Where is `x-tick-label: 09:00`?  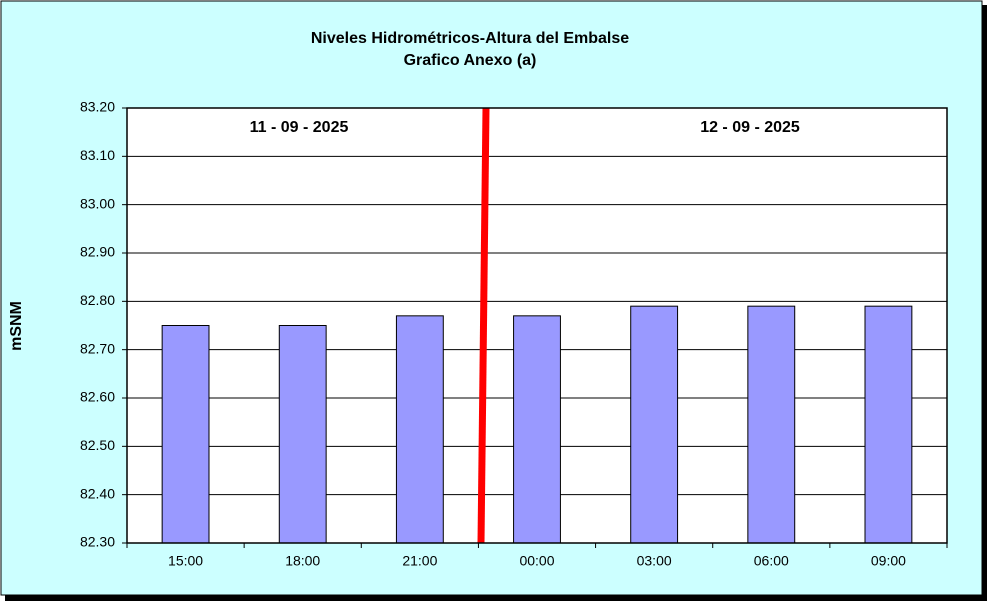 x-tick-label: 09:00 is located at coordinates (888, 561).